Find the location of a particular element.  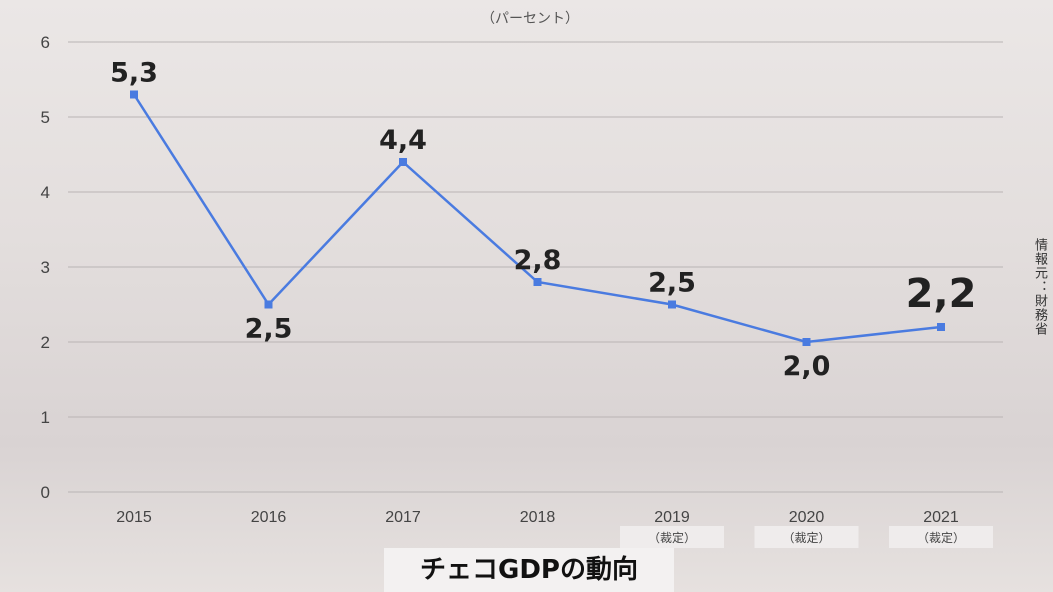

y-tick-label: 5 is located at coordinates (45, 117).